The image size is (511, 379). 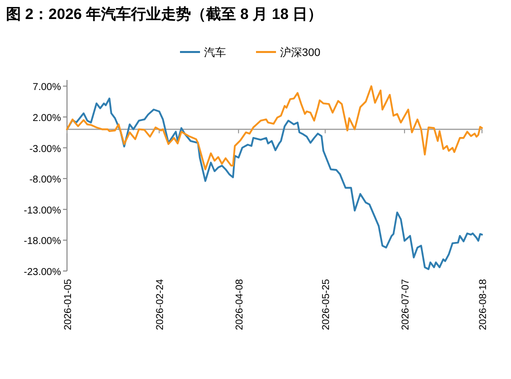 What do you see at coordinates (164, 14) in the screenshot?
I see `chart-title: 图 2：2026 年汽车行业走势（截至 8 月 18 日）` at bounding box center [164, 14].